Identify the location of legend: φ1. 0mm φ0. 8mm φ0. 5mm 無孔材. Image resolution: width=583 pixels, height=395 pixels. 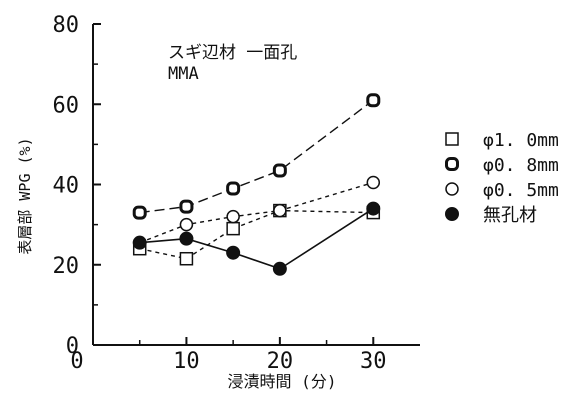
(502, 178).